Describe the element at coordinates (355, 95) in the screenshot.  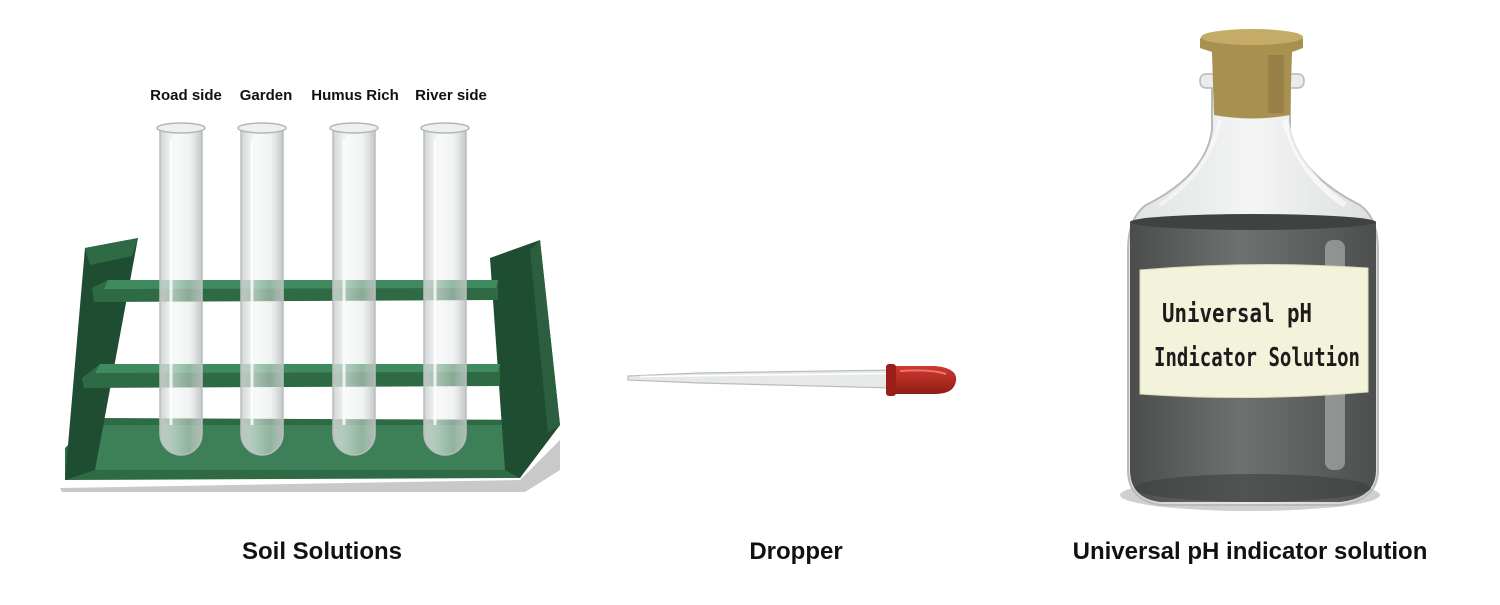
I see `tube-label-humus-rich: Humus Rich` at that location.